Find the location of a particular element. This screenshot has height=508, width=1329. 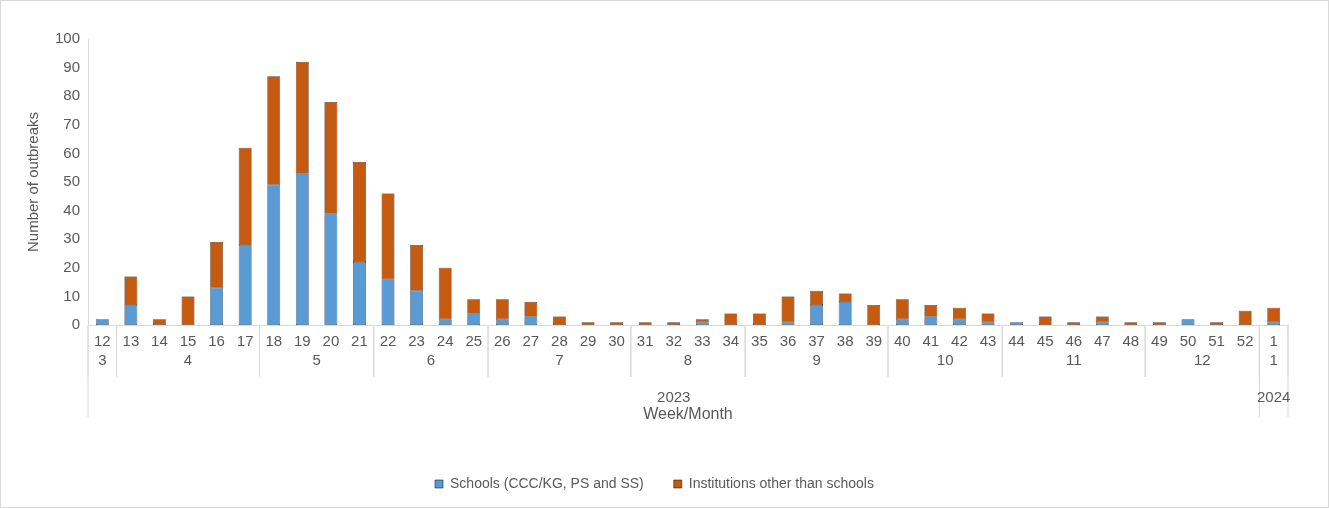

text: 2023 is located at coordinates (674, 397).